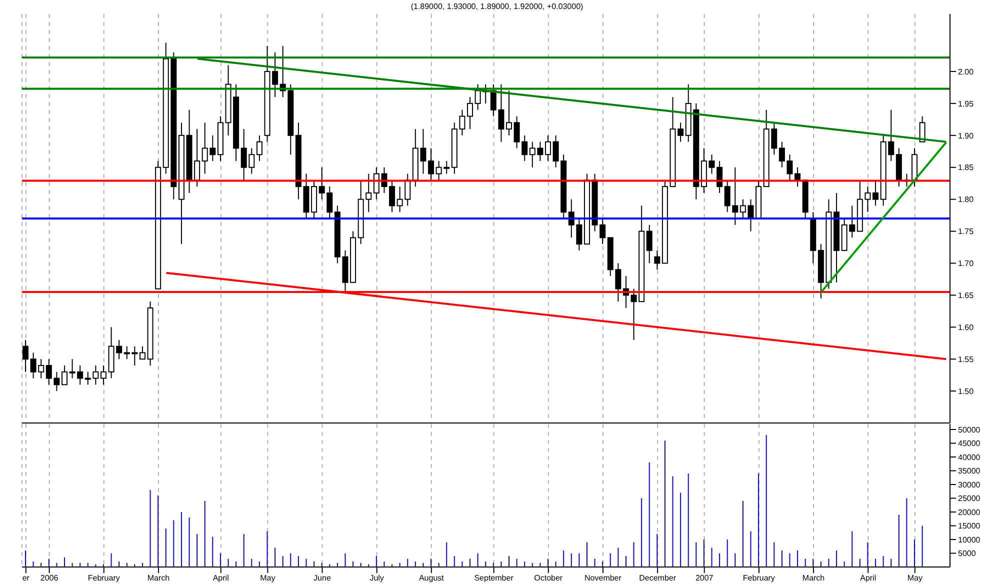  What do you see at coordinates (966, 135) in the screenshot?
I see `y-tick-label: 1.90` at bounding box center [966, 135].